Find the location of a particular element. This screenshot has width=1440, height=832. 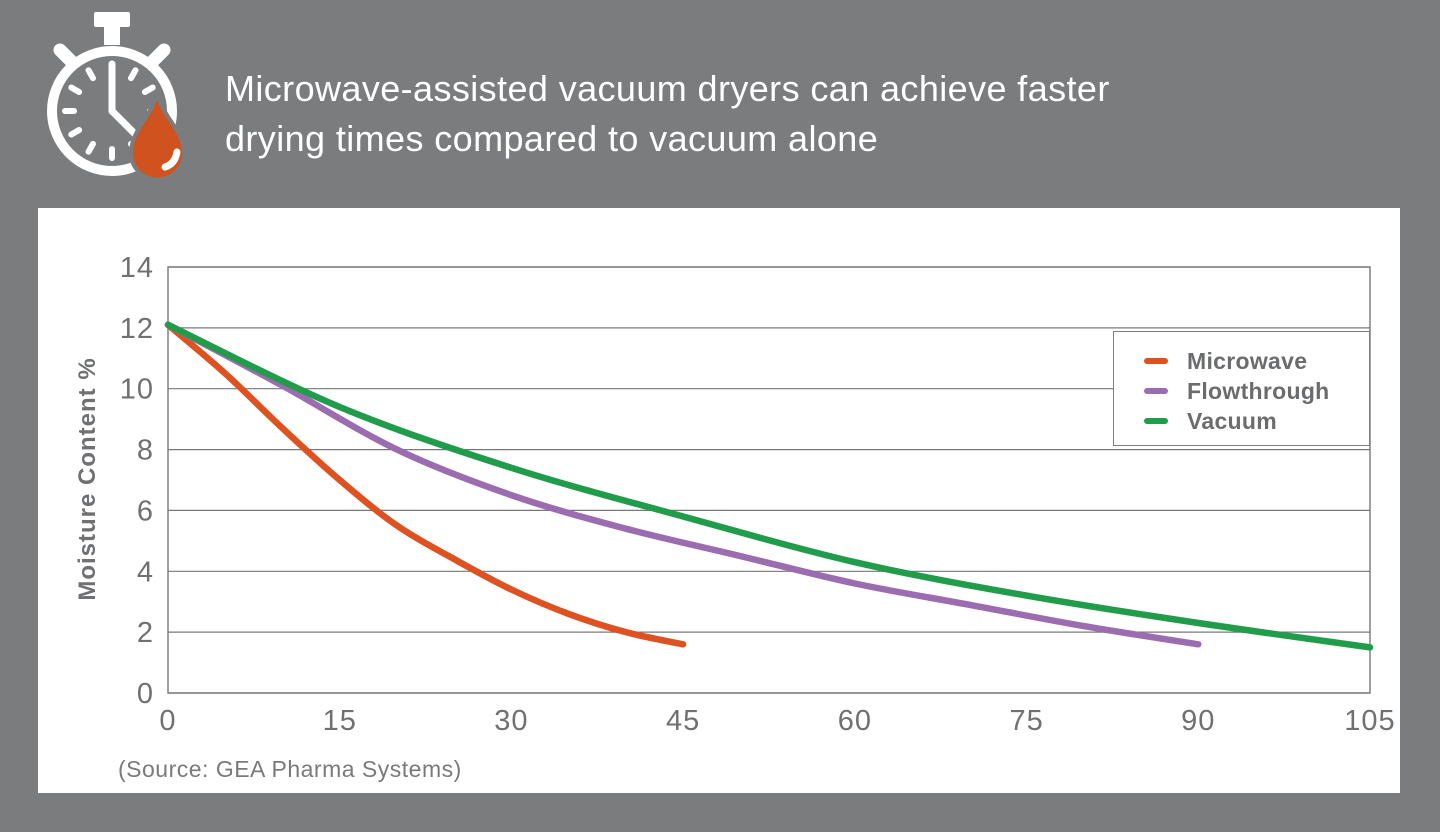

legend-label-flowthrough: Flowthrough is located at coordinates (1258, 390).